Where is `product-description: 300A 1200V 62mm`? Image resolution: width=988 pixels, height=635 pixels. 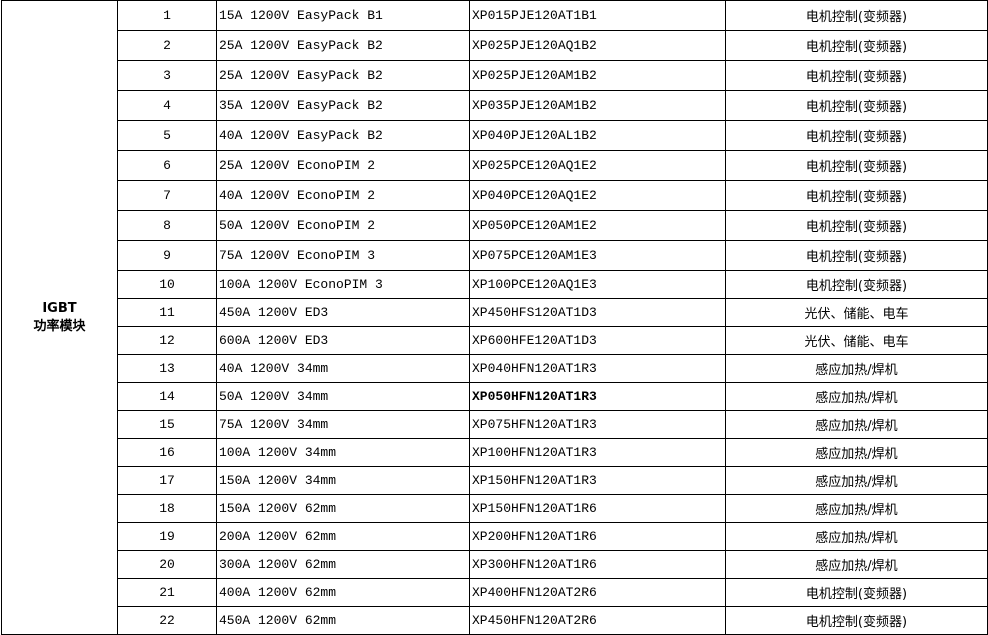
product-description: 300A 1200V 62mm is located at coordinates (343, 564).